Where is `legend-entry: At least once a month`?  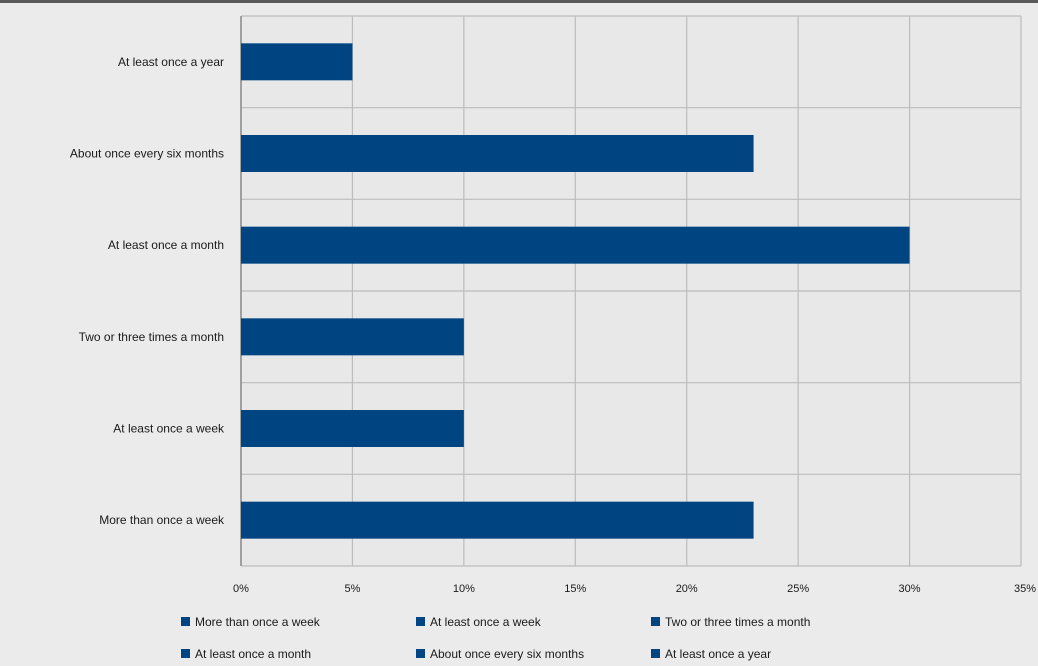 legend-entry: At least once a month is located at coordinates (253, 654).